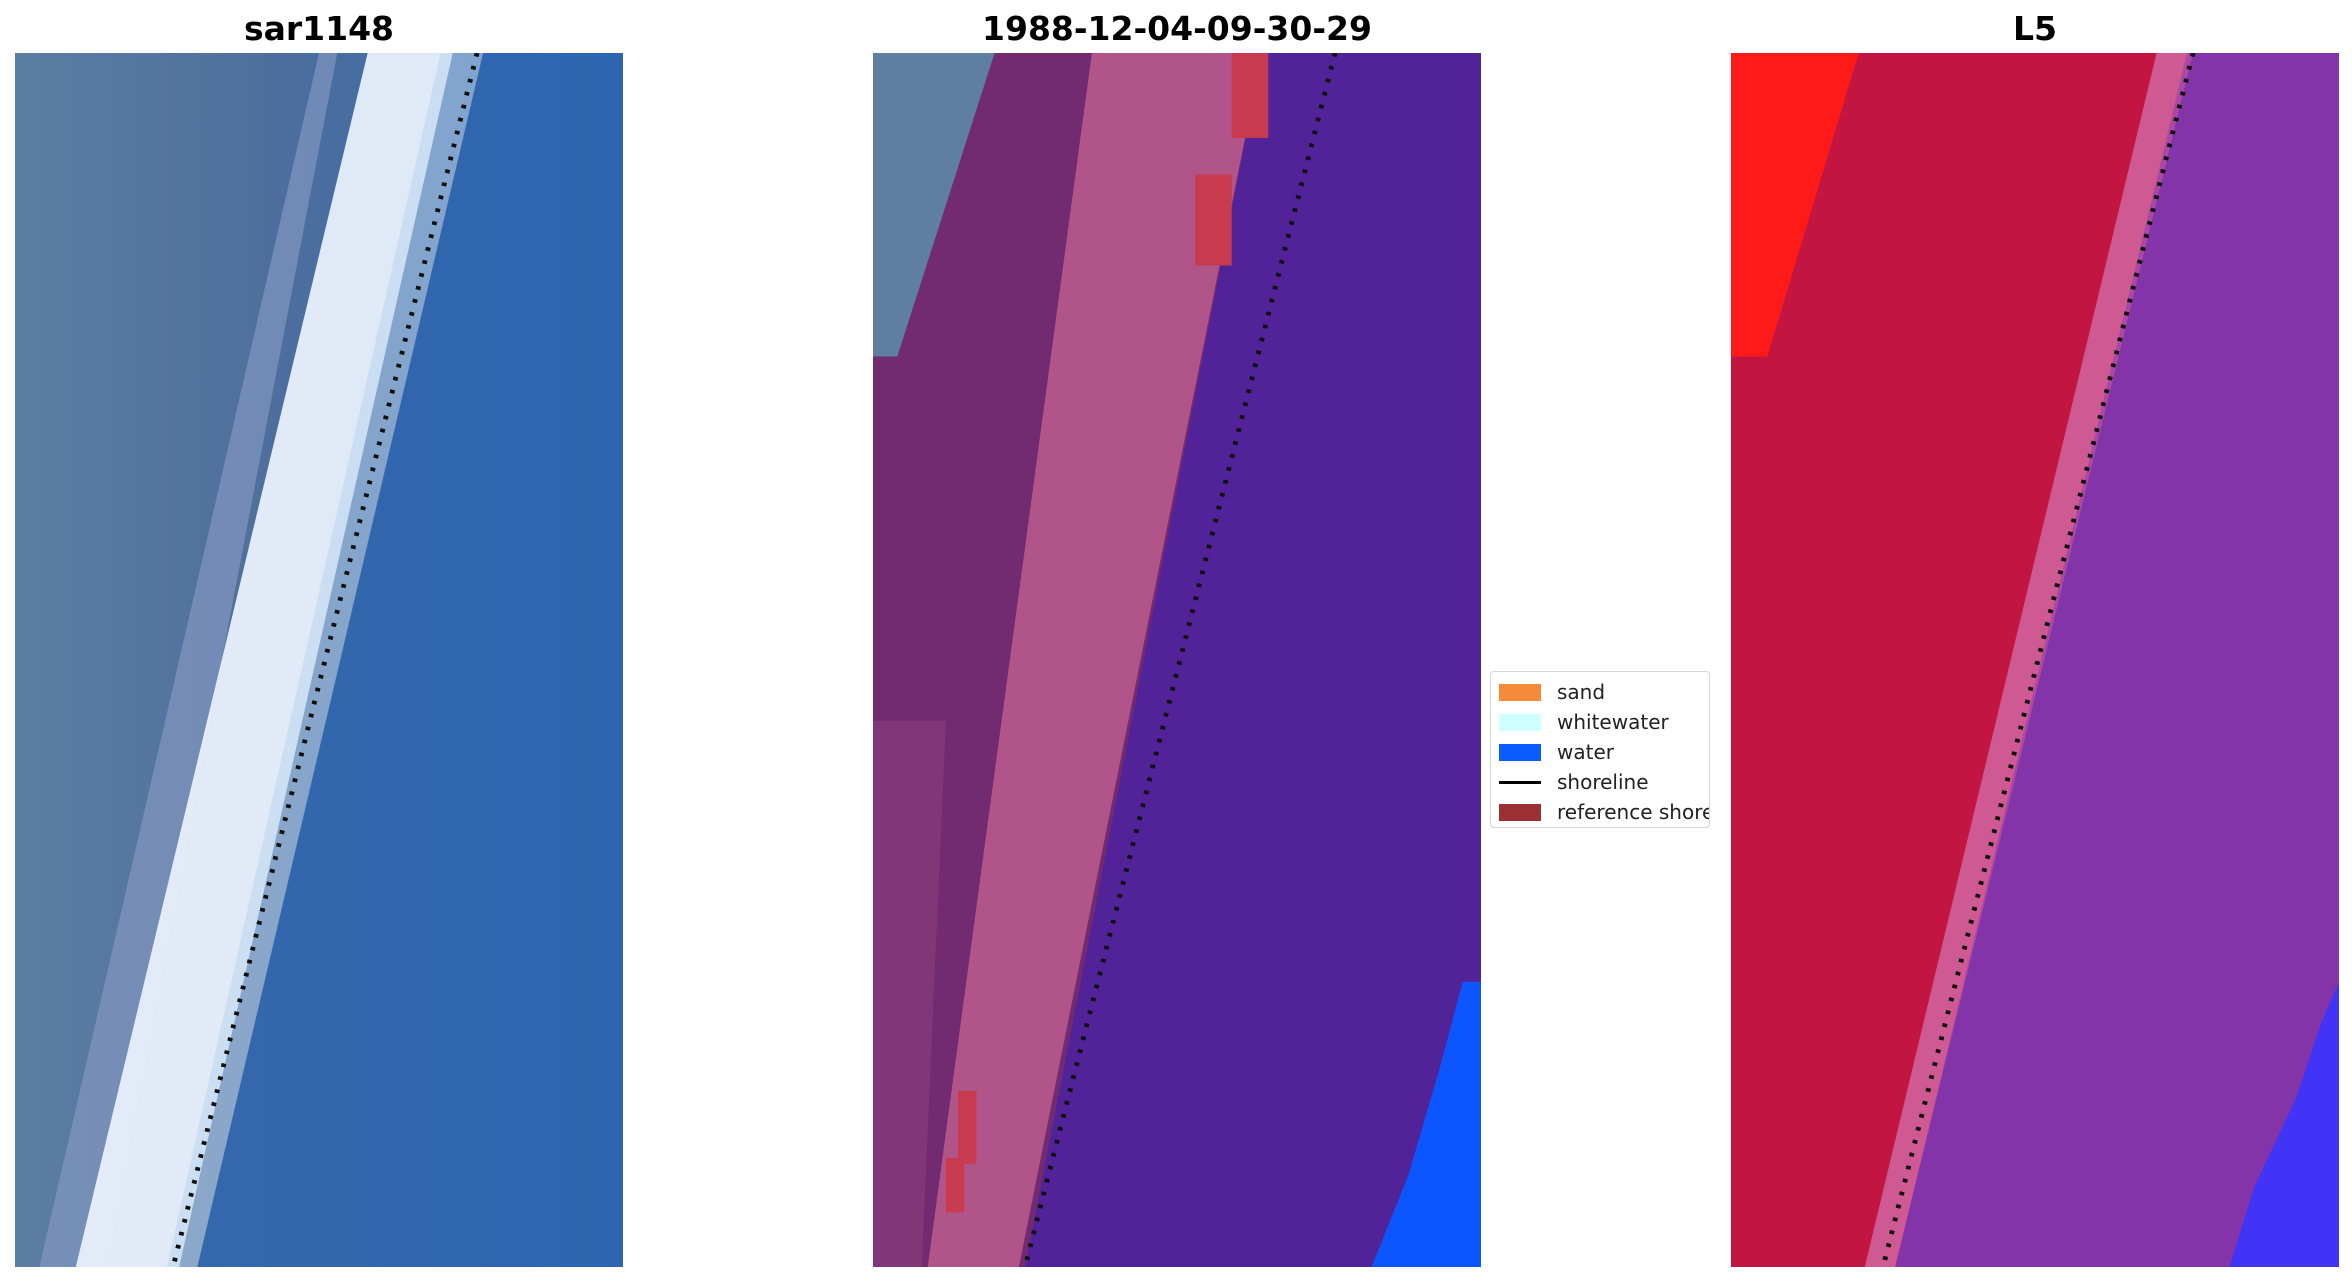 The width and height of the screenshot is (2352, 1283). I want to click on legend-item-whitewater: whitewater, so click(1584, 722).